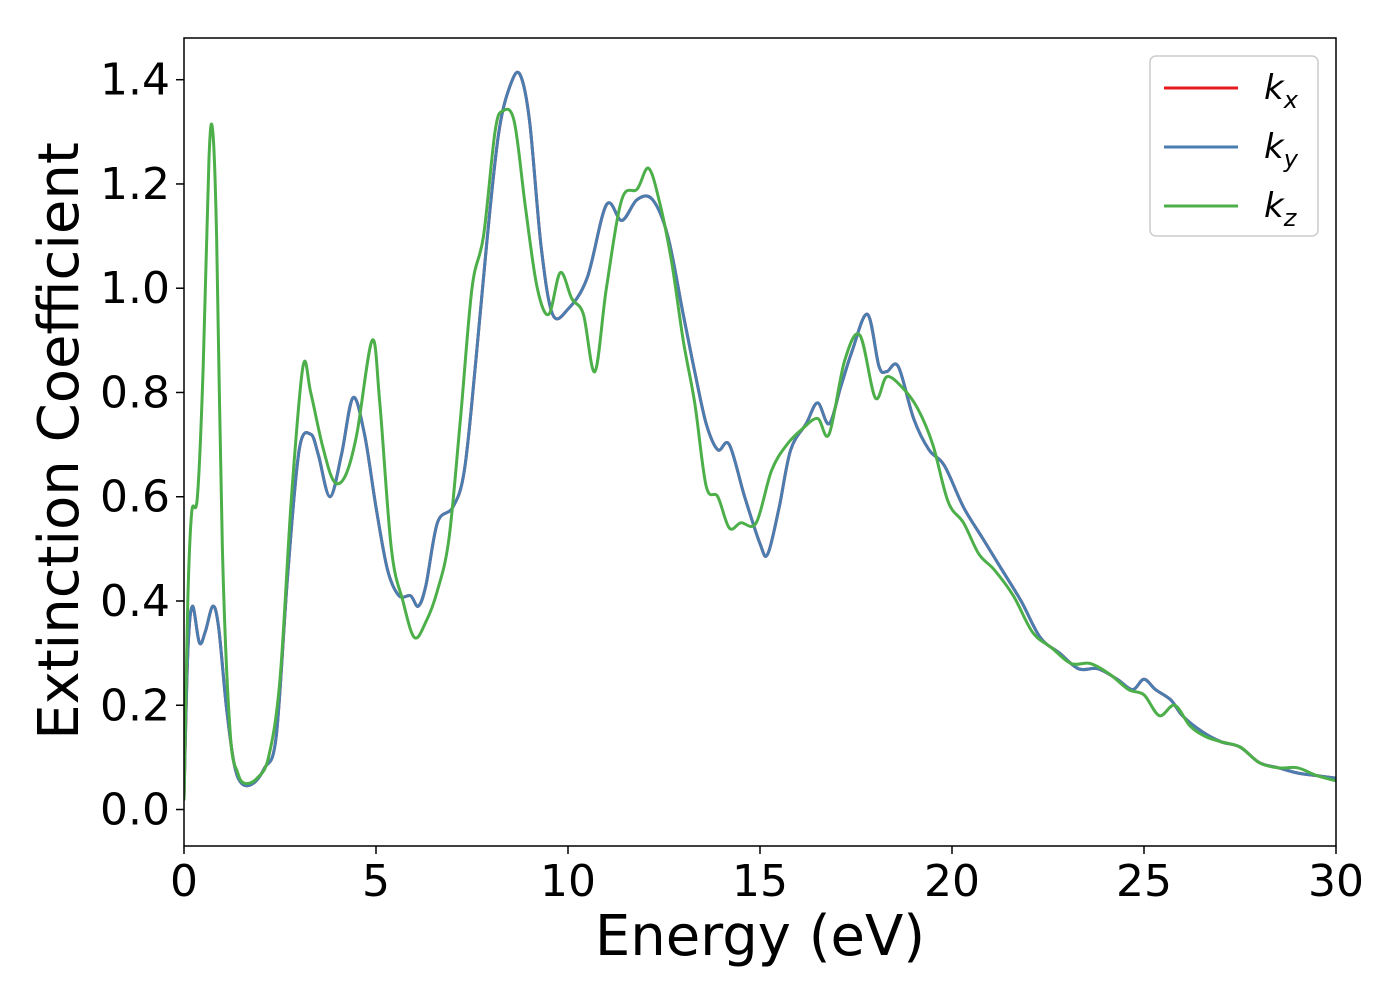  What do you see at coordinates (184, 881) in the screenshot?
I see `x-tick-label: 0` at bounding box center [184, 881].